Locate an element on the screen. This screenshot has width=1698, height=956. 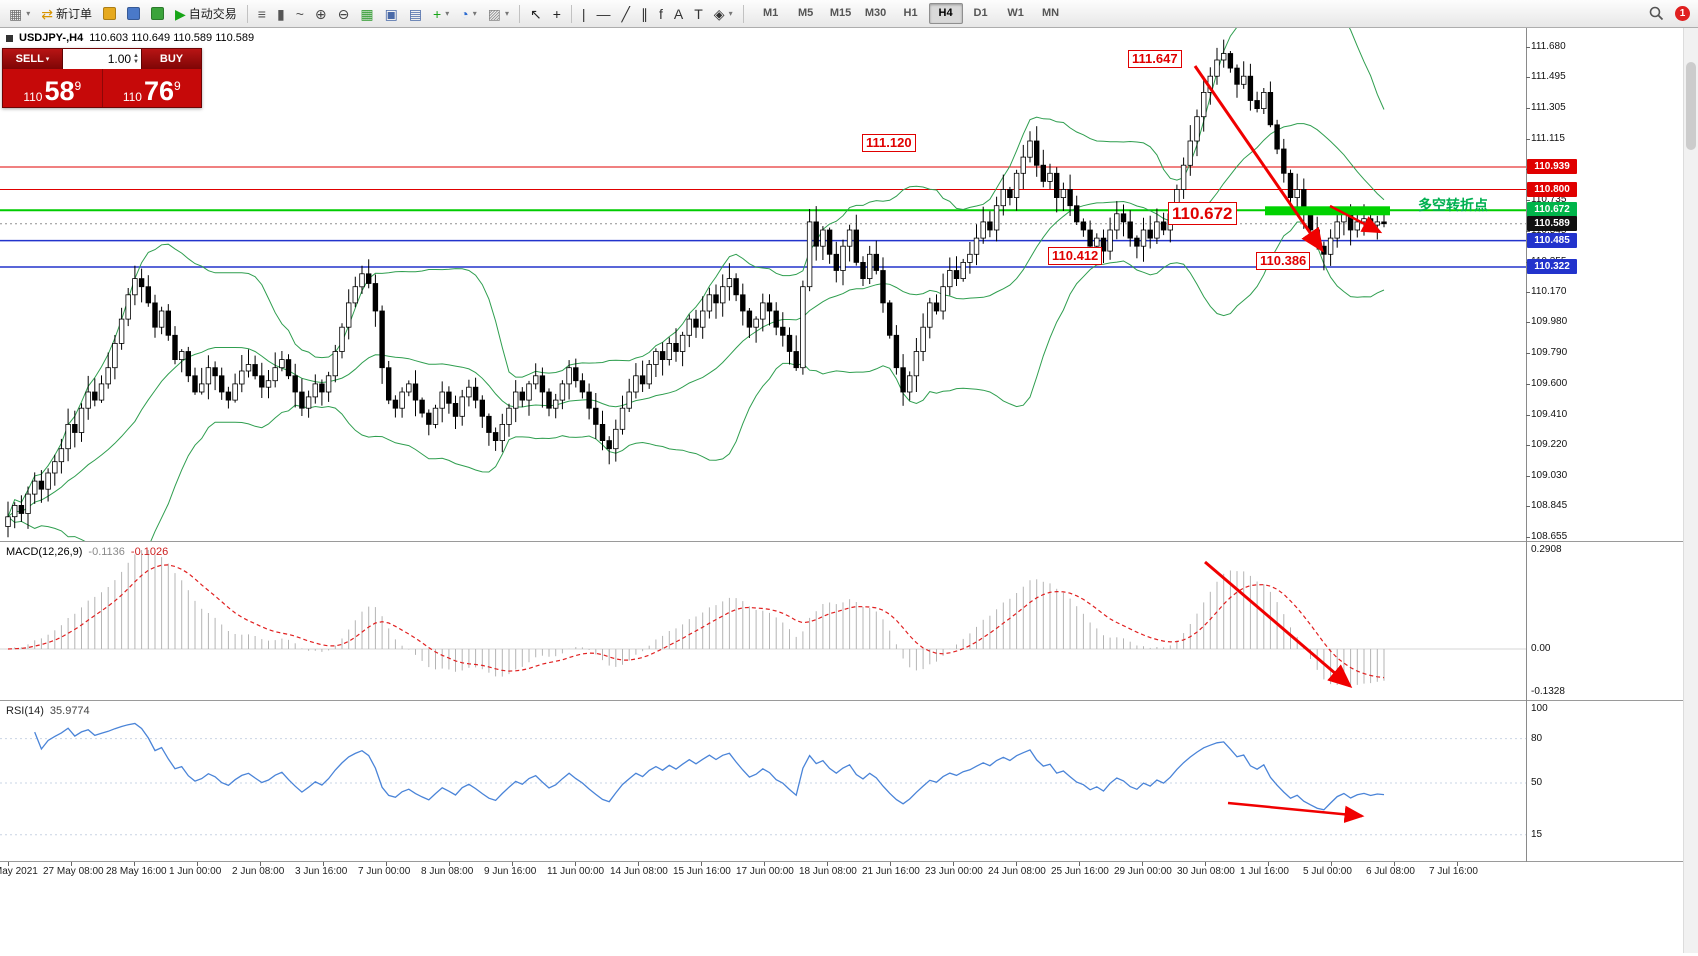
timeframe-h1: H1 is located at coordinates (910, 13).